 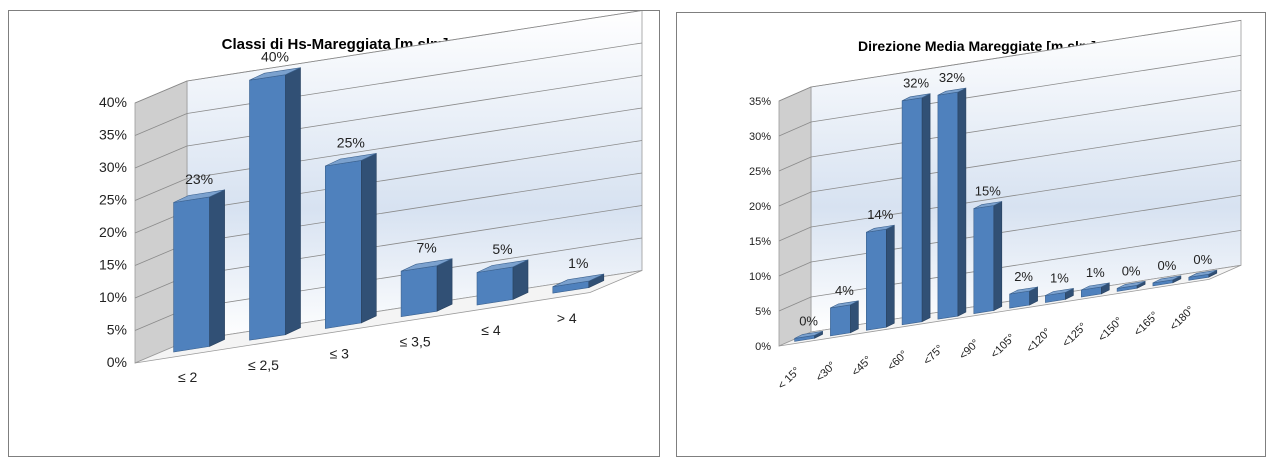 I want to click on data-label: 23%, so click(x=199, y=179).